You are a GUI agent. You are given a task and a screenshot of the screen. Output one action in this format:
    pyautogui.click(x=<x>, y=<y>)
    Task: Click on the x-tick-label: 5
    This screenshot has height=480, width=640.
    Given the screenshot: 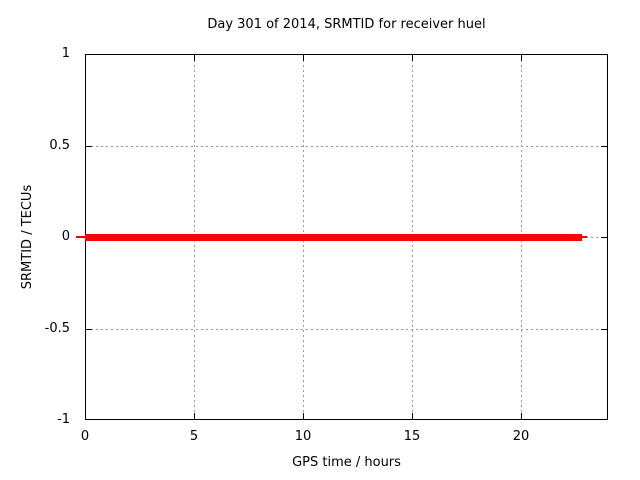 What is the action you would take?
    pyautogui.click(x=194, y=436)
    